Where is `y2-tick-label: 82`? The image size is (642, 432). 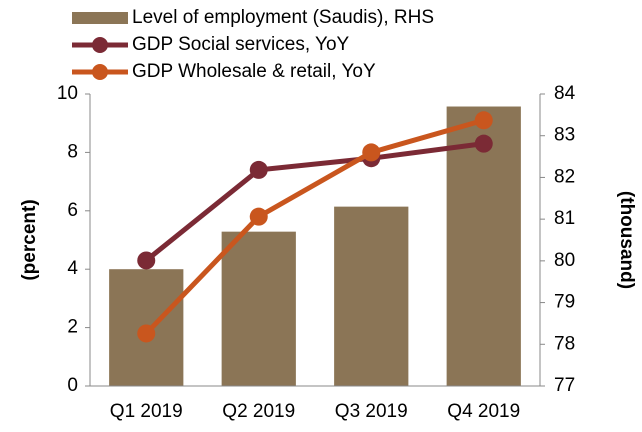
y2-tick-label: 82 is located at coordinates (564, 176).